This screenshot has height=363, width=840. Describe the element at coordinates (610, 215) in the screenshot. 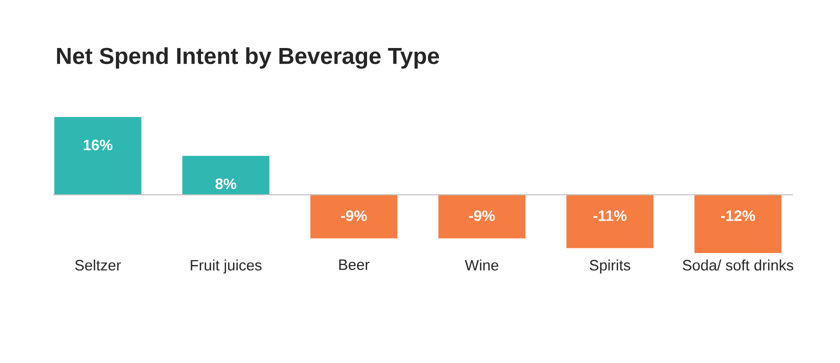

I see `data-label: -11%` at that location.